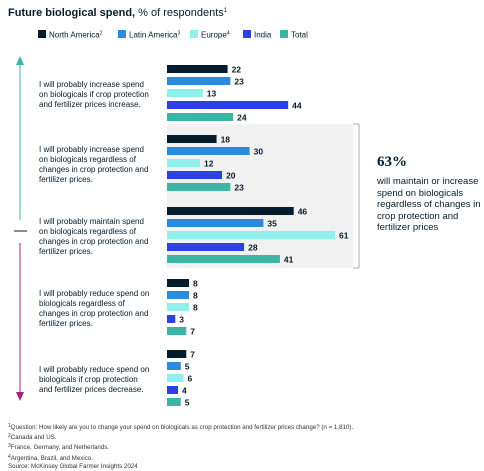 The height and width of the screenshot is (471, 484). I want to click on legend-label: Europe4, so click(215, 35).